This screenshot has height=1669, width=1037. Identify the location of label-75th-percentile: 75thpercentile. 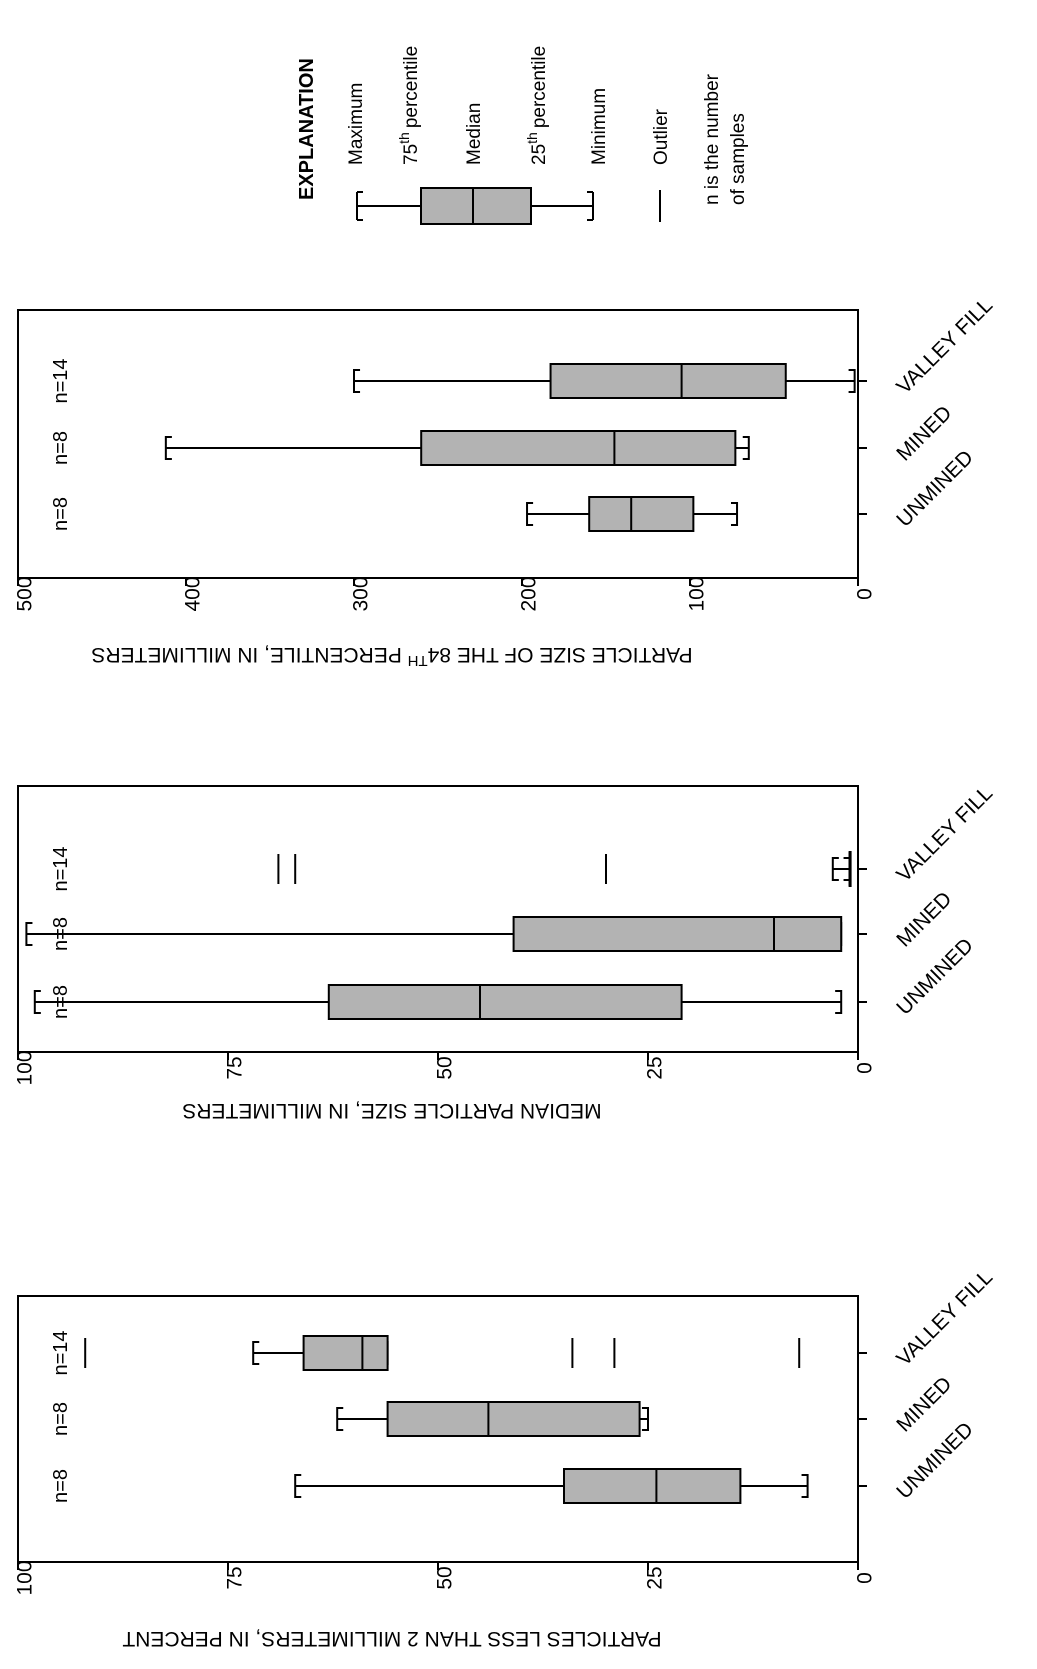
(409, 105).